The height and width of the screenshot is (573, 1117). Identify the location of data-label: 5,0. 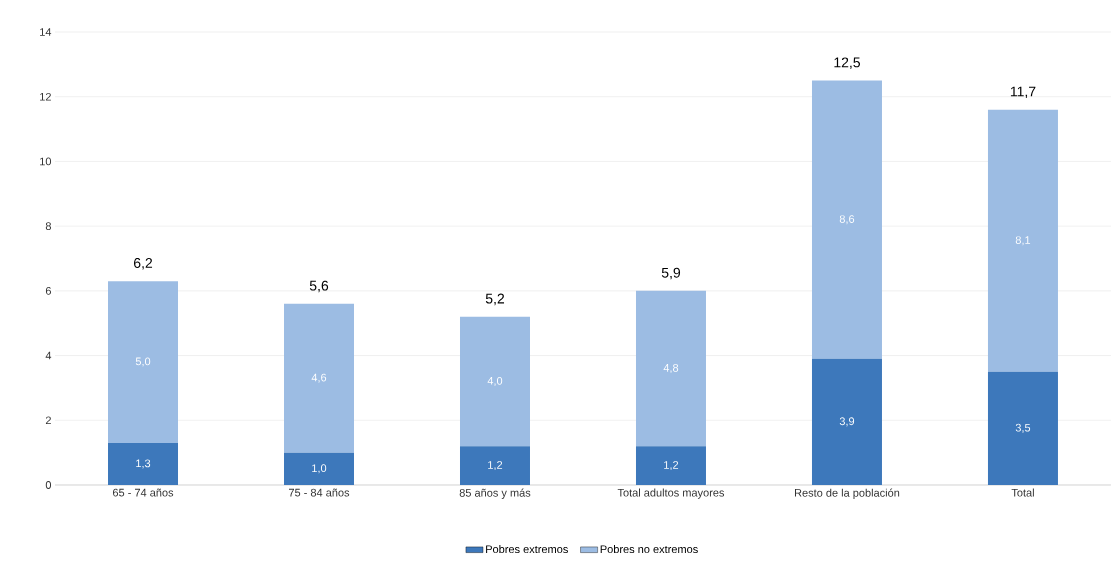
(143, 362).